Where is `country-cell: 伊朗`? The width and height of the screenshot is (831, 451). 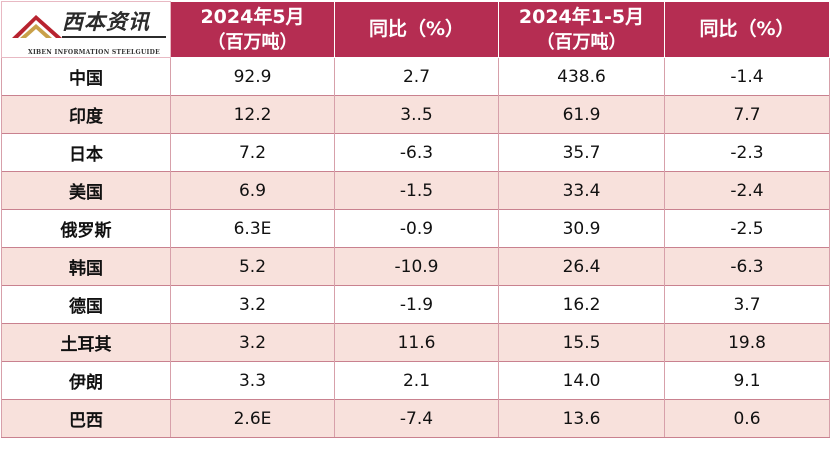 country-cell: 伊朗 is located at coordinates (86, 380).